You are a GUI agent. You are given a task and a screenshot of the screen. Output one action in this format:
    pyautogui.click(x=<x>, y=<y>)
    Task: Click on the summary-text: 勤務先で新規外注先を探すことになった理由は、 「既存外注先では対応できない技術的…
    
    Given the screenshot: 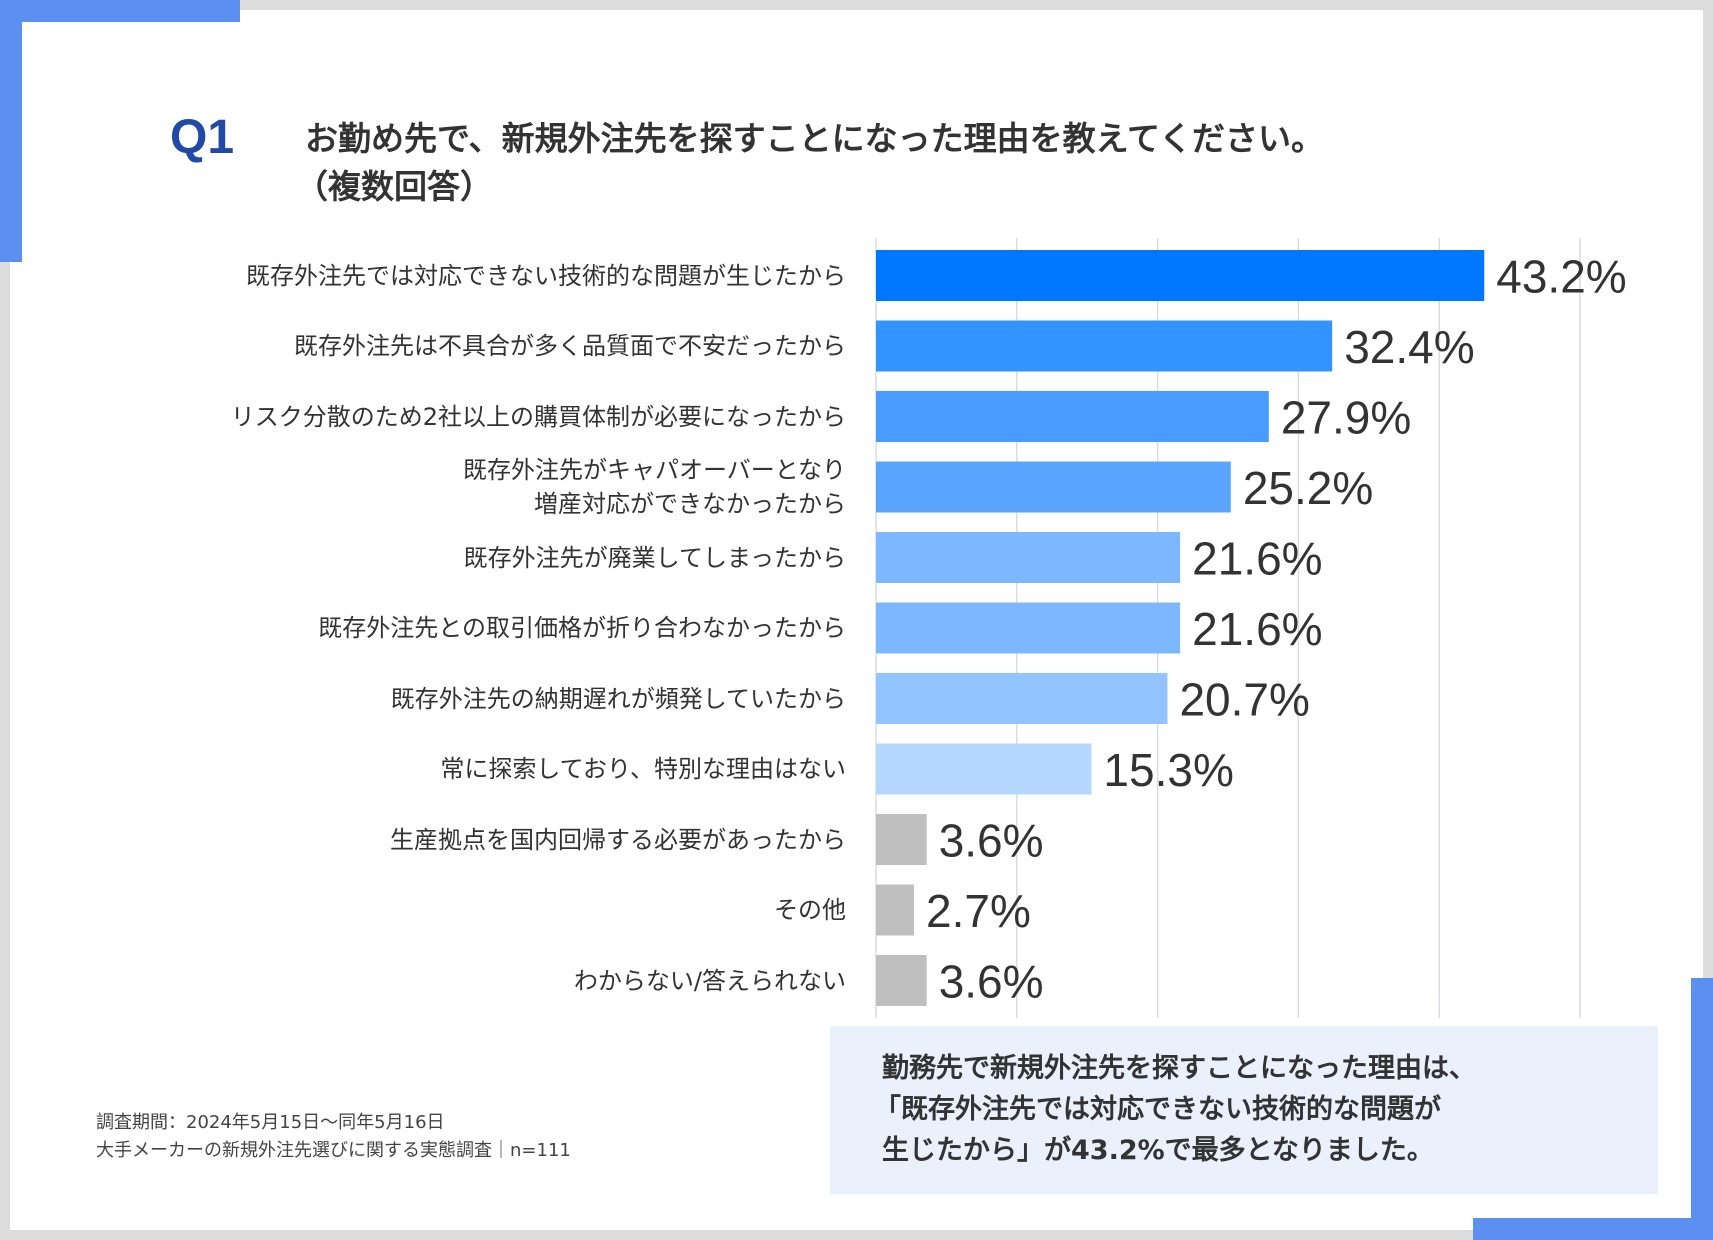 What is the action you would take?
    pyautogui.click(x=1258, y=1109)
    